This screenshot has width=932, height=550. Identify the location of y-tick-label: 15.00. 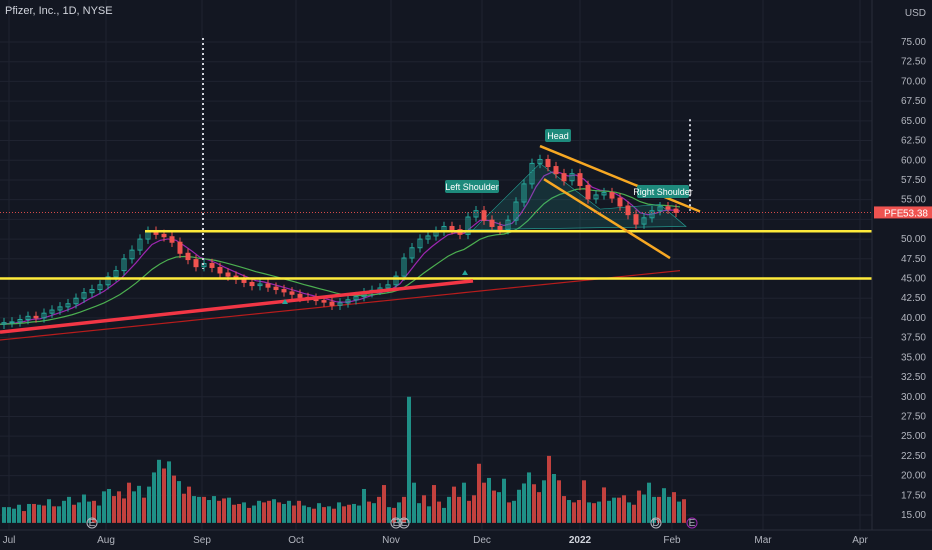
(913, 515).